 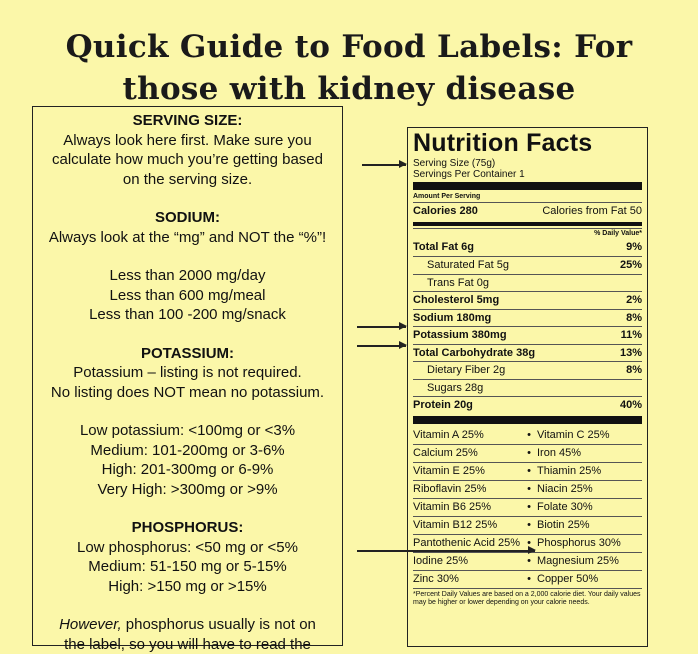 What do you see at coordinates (467, 507) in the screenshot?
I see `vitamin-left: Vitamin B6 25%` at bounding box center [467, 507].